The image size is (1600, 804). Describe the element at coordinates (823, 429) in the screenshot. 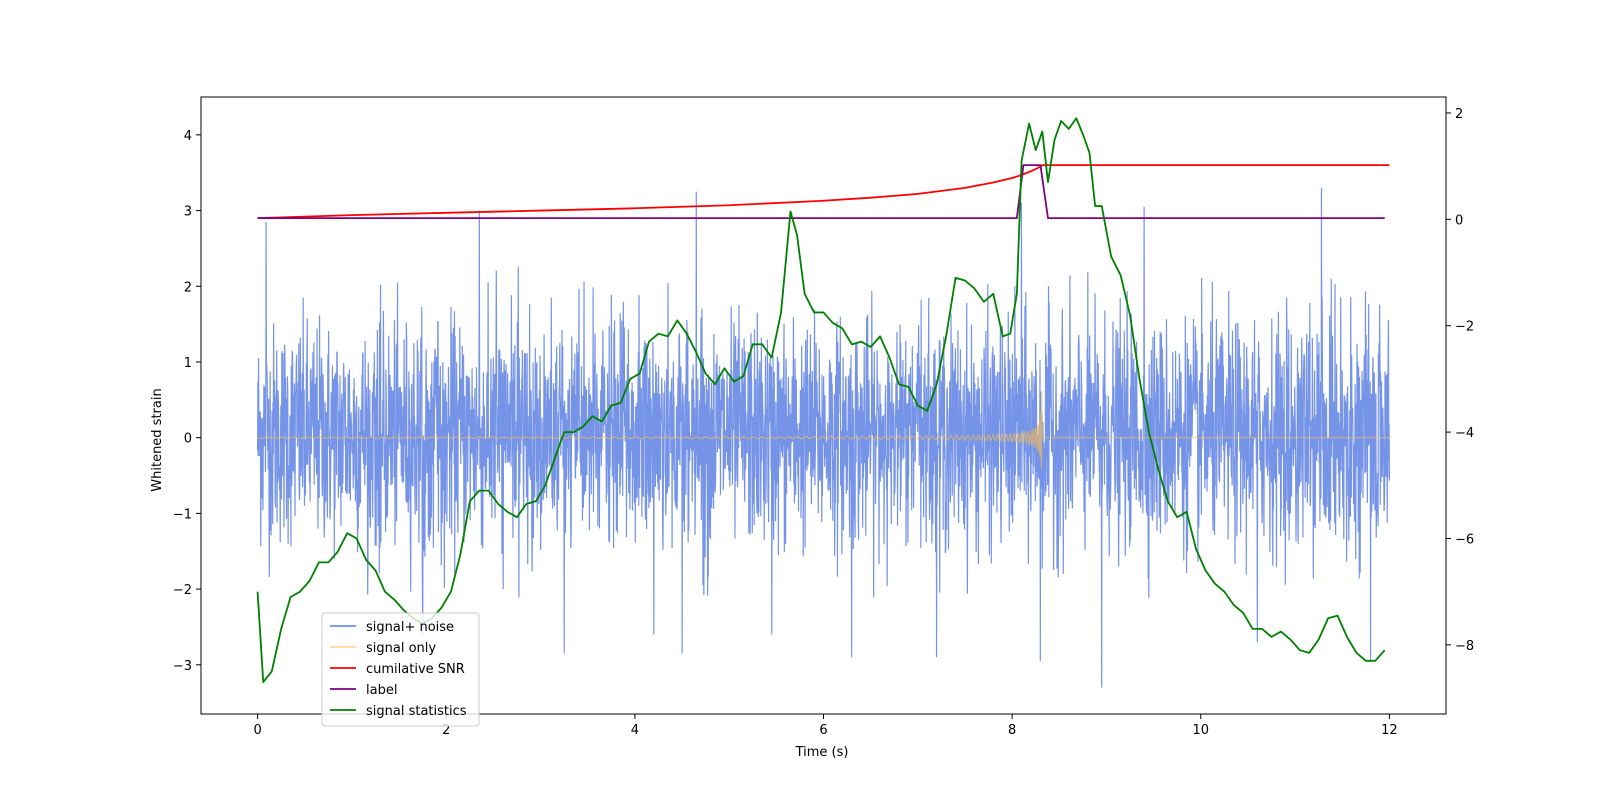

I see `series-signal-only` at that location.